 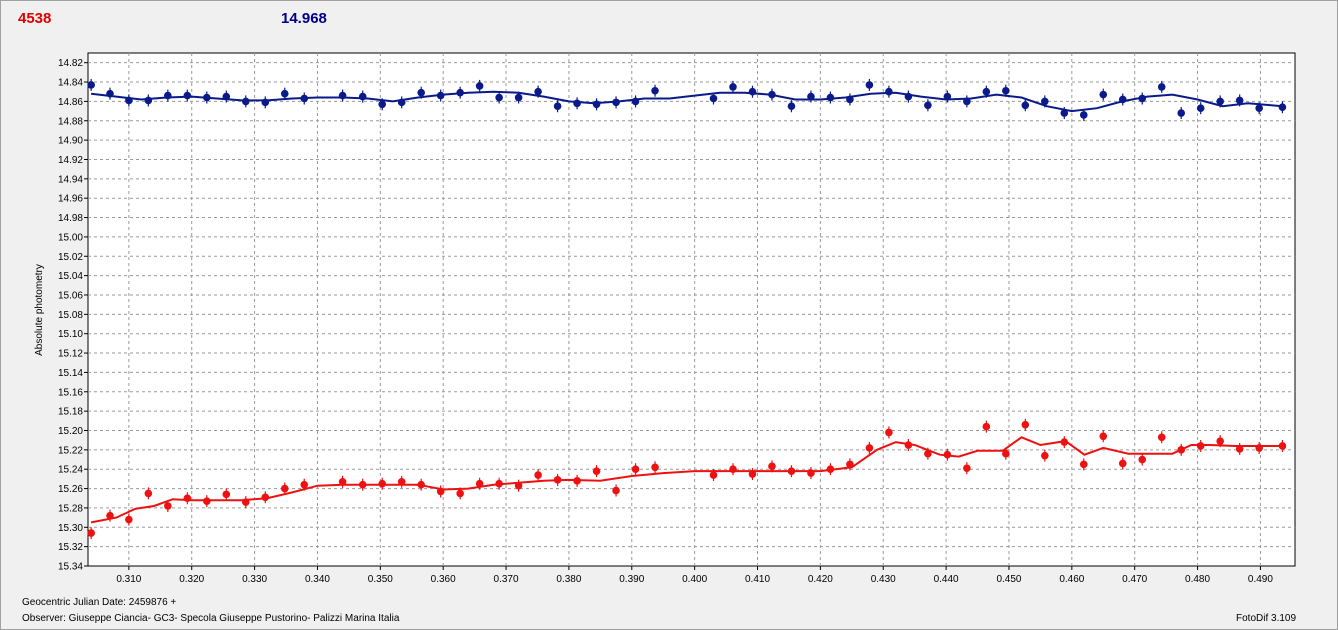 What do you see at coordinates (1071, 579) in the screenshot?
I see `x-tick-label: 0.460` at bounding box center [1071, 579].